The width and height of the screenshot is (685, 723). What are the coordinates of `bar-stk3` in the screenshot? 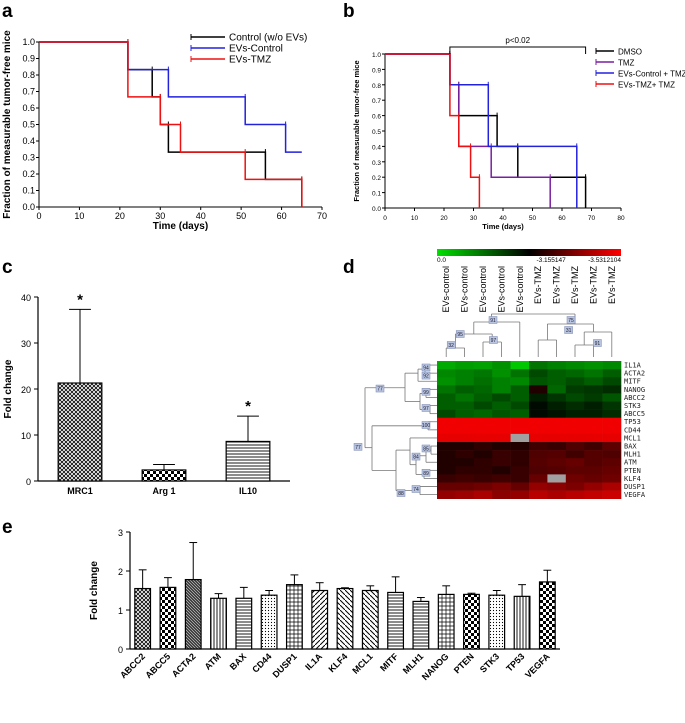 It's located at (497, 622).